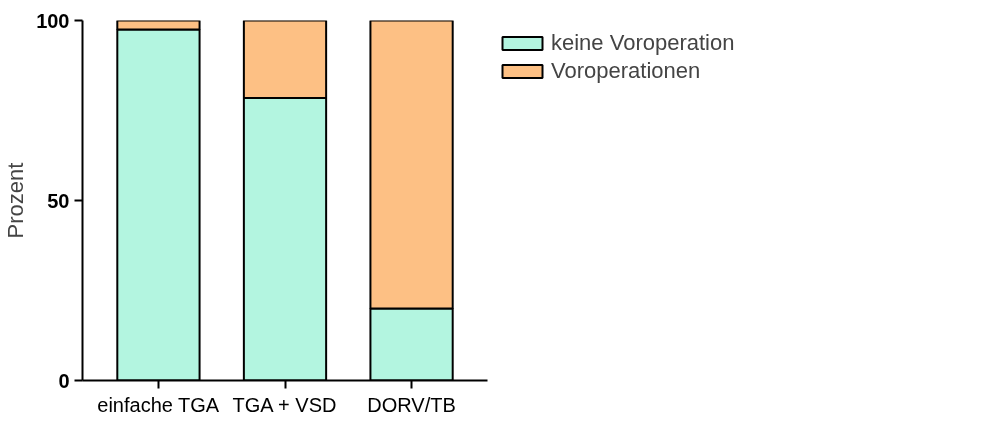 The height and width of the screenshot is (423, 1008). Describe the element at coordinates (16, 200) in the screenshot. I see `y-axis-title: Prozent` at that location.